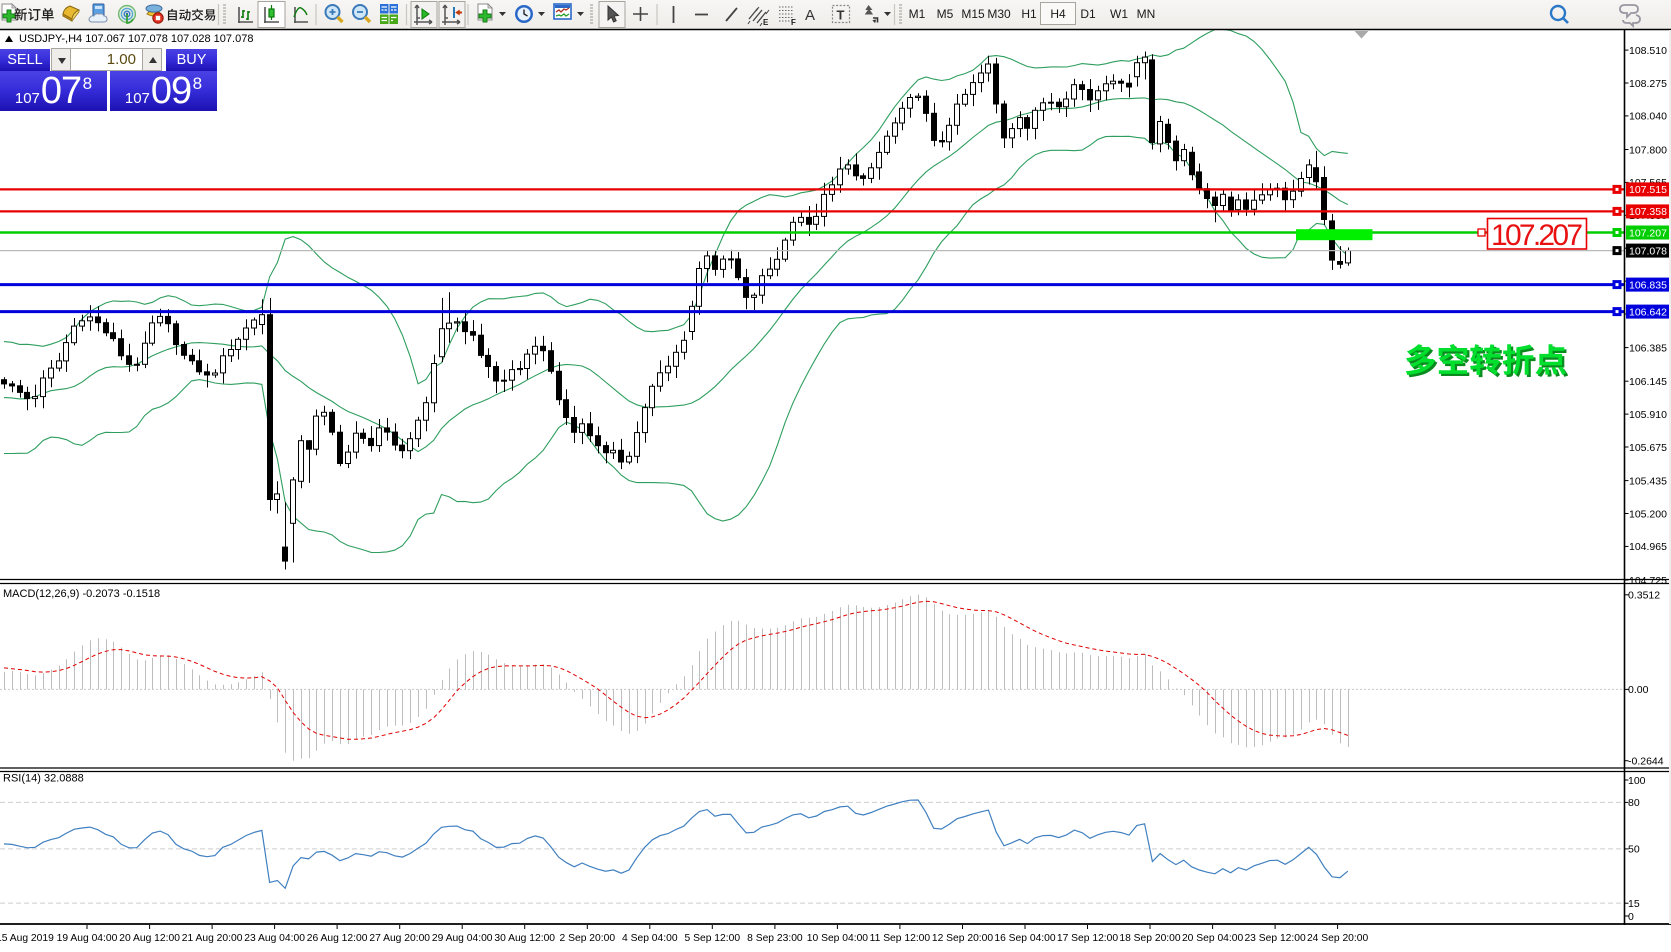 The height and width of the screenshot is (952, 1671). What do you see at coordinates (1275, 938) in the screenshot?
I see `svg-text: 23 Sep 12:00` at bounding box center [1275, 938].